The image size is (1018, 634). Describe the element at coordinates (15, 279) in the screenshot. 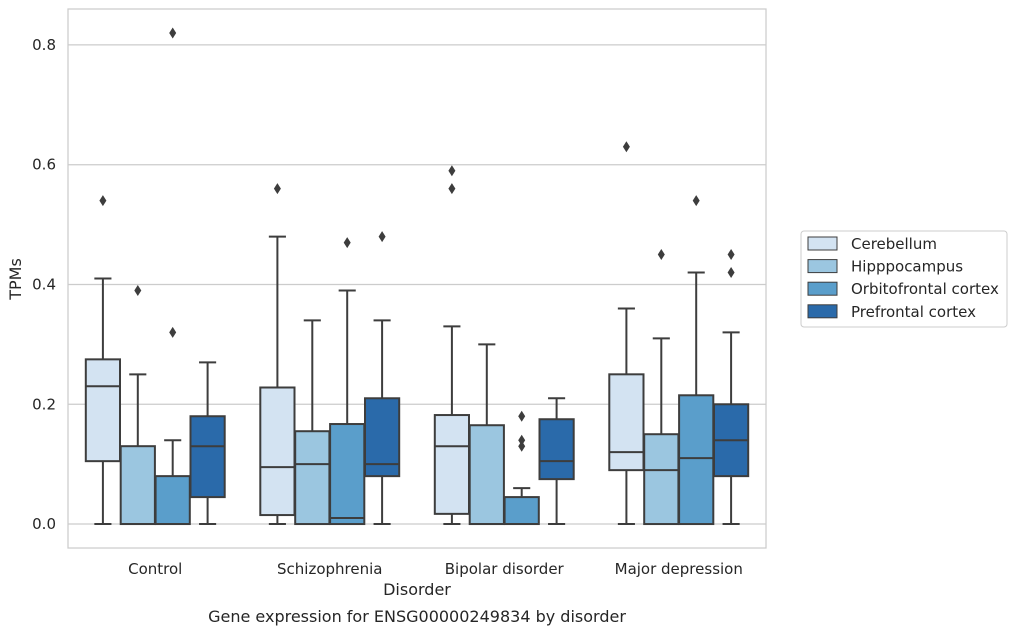

I see `y-axis-label: TPMs` at that location.